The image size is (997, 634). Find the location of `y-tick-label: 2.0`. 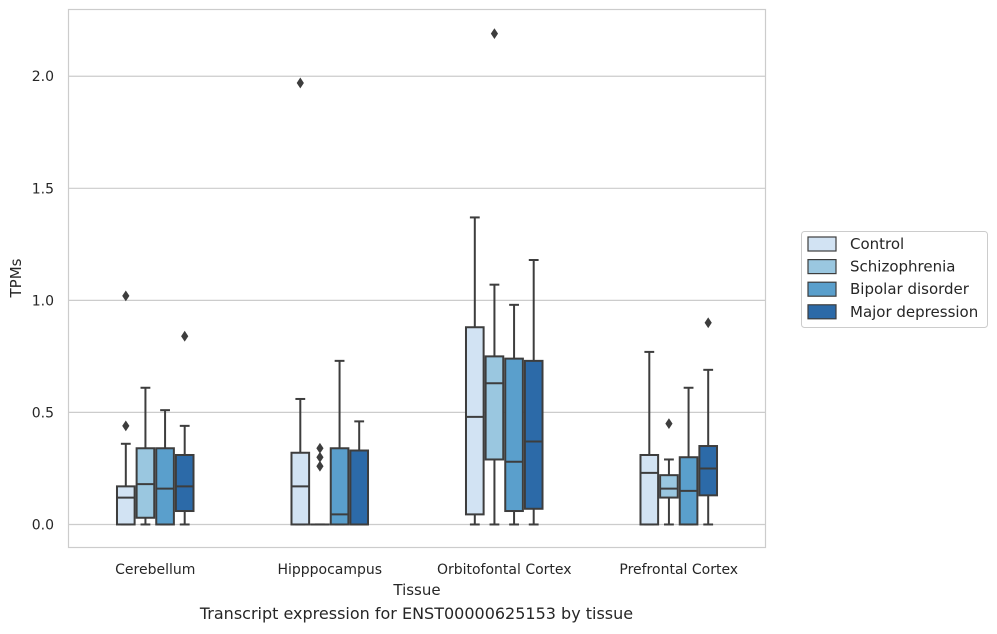

y-tick-label: 2.0 is located at coordinates (43, 77).